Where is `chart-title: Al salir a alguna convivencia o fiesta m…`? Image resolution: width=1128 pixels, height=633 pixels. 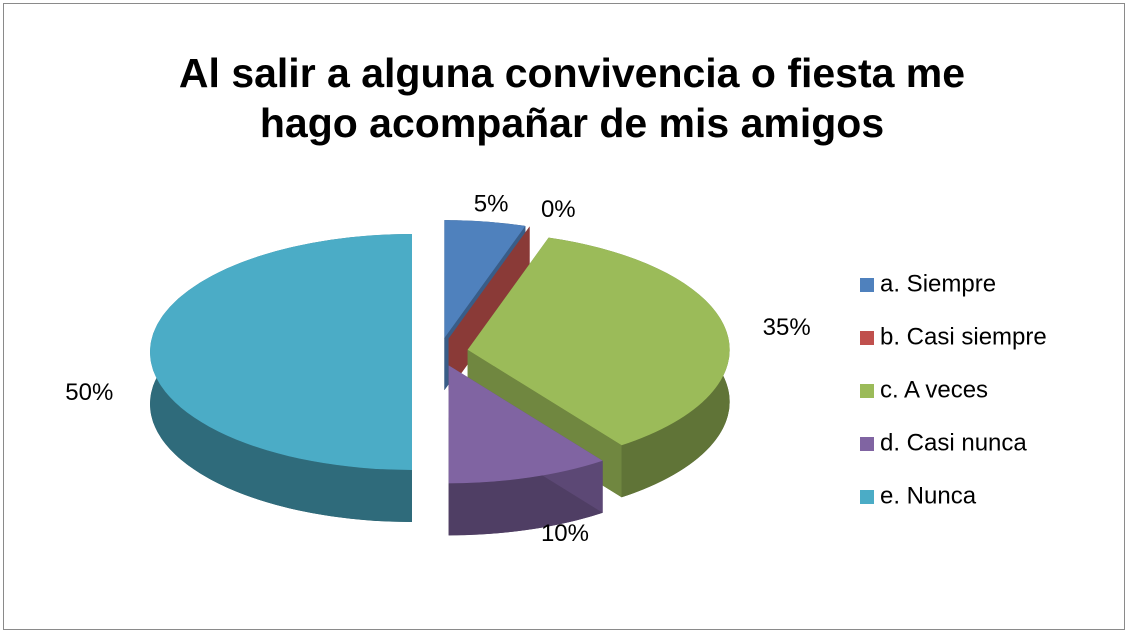
chart-title: Al salir a alguna convivencia o fiesta m… is located at coordinates (572, 73).